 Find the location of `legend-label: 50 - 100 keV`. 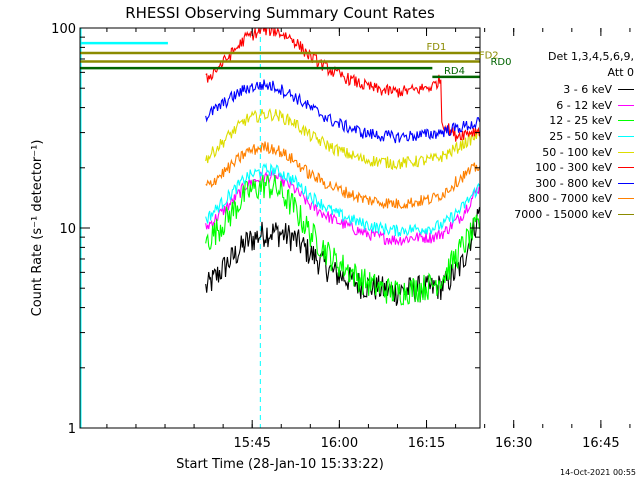

legend-label: 50 - 100 keV is located at coordinates (577, 152).